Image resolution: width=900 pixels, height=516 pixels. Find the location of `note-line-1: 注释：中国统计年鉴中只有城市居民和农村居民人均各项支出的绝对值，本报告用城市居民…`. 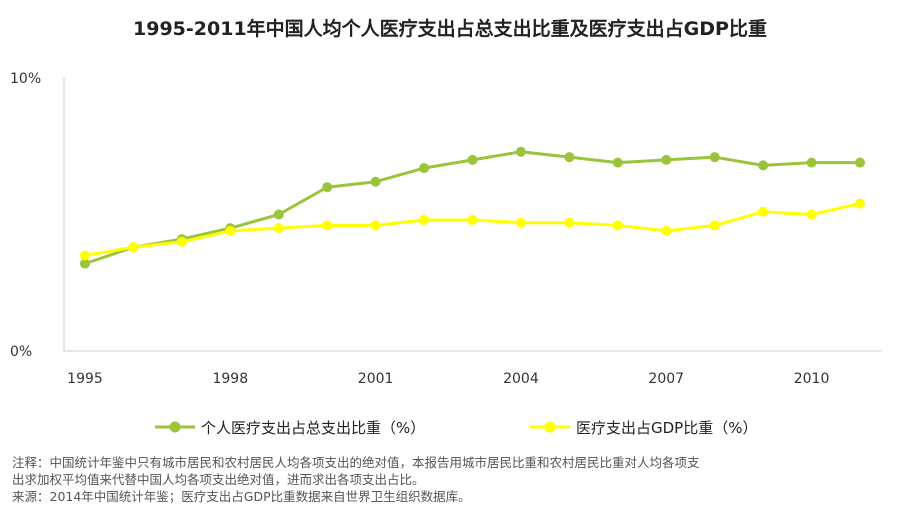

note-line-1: 注释：中国统计年鉴中只有城市居民和农村居民人均各项支出的绝对值，本报告用城市居民… is located at coordinates (356, 462).